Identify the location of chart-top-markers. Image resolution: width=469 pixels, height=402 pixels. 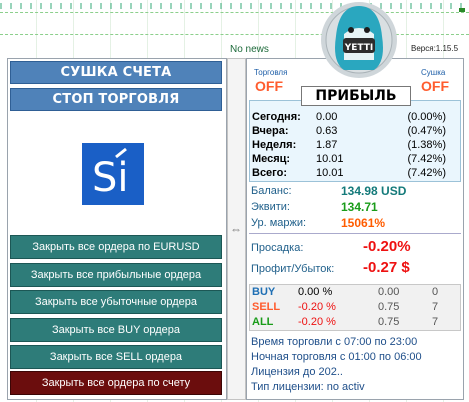
(234, 6).